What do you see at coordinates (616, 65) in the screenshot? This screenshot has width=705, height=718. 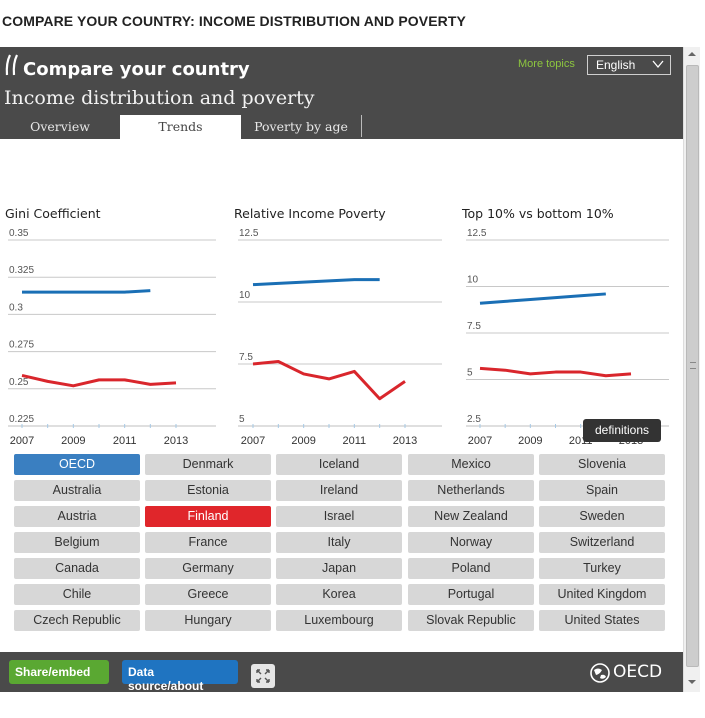 I see `language-value: English` at bounding box center [616, 65].